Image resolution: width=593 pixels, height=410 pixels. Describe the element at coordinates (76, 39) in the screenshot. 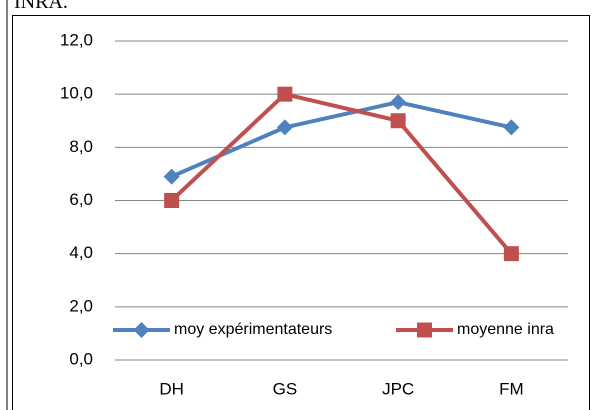

I see `y-tick-label: 12,0` at that location.